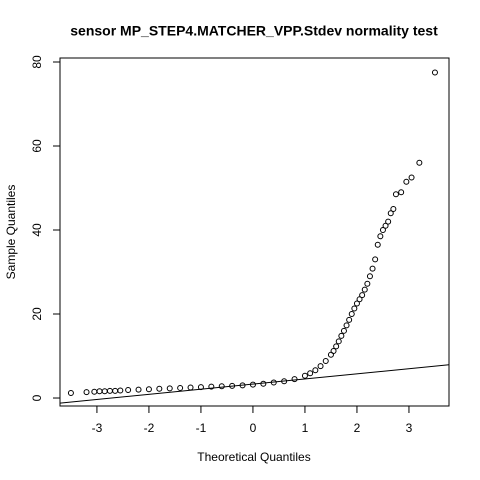 The width and height of the screenshot is (480, 480). What do you see at coordinates (37, 314) in the screenshot?
I see `y-tick-label: 20` at bounding box center [37, 314].